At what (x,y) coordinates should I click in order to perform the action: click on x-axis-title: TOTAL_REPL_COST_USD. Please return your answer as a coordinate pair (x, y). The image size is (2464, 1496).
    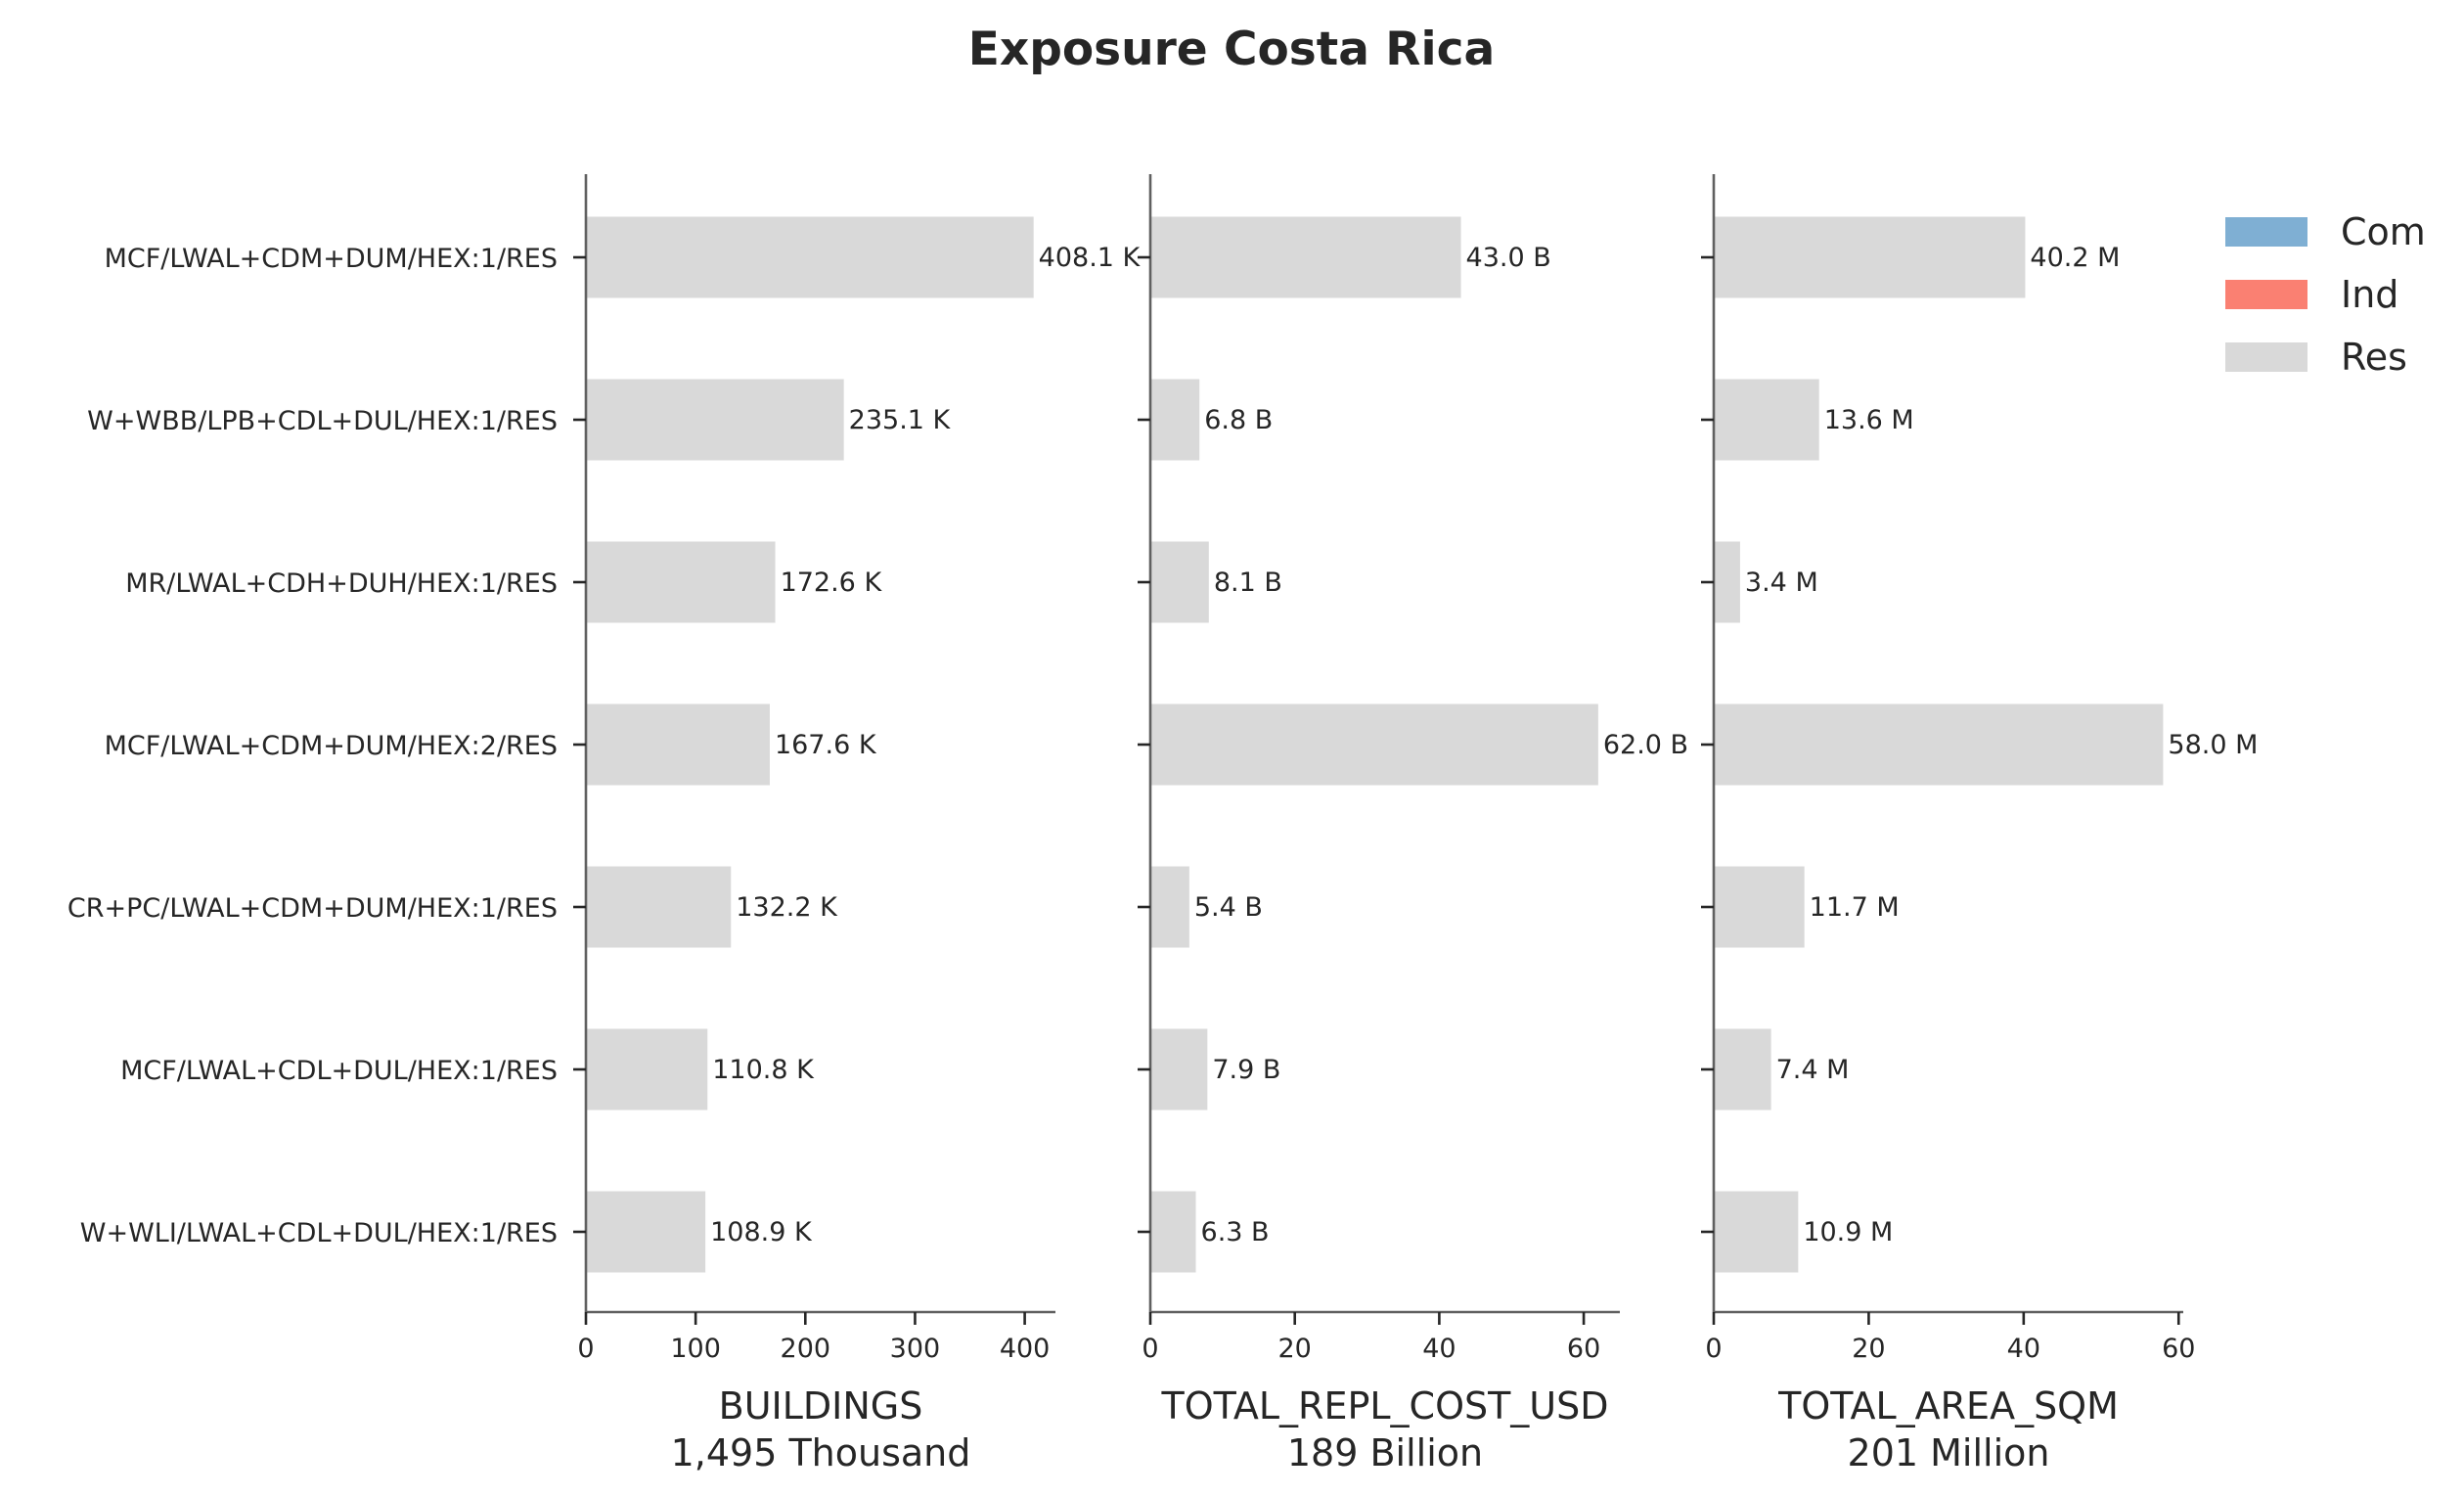
    Looking at the image, I should click on (1384, 1406).